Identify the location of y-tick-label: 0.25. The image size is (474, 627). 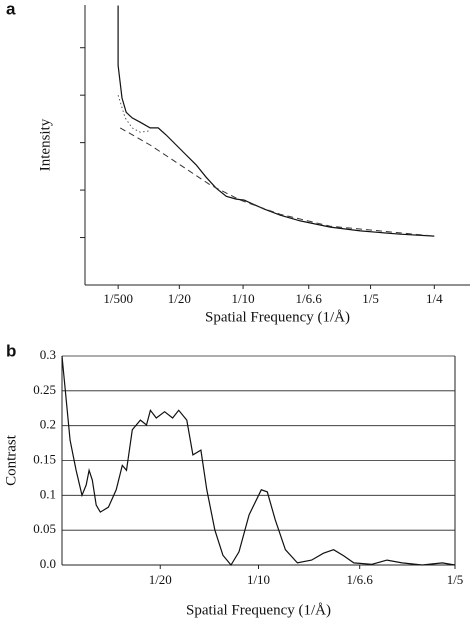
(44, 389).